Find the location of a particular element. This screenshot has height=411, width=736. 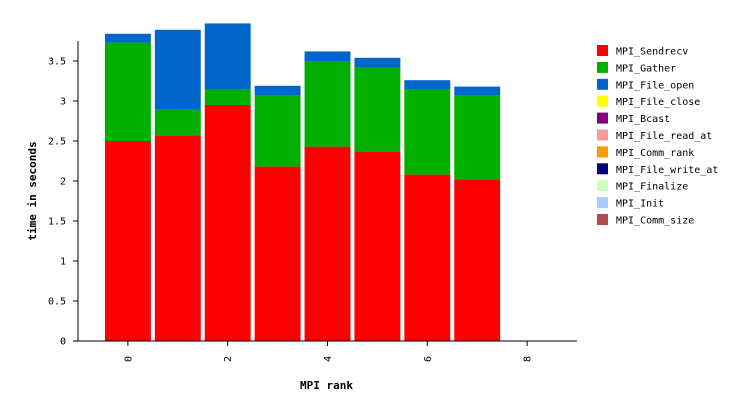

x-tick-label: 4 is located at coordinates (328, 359).